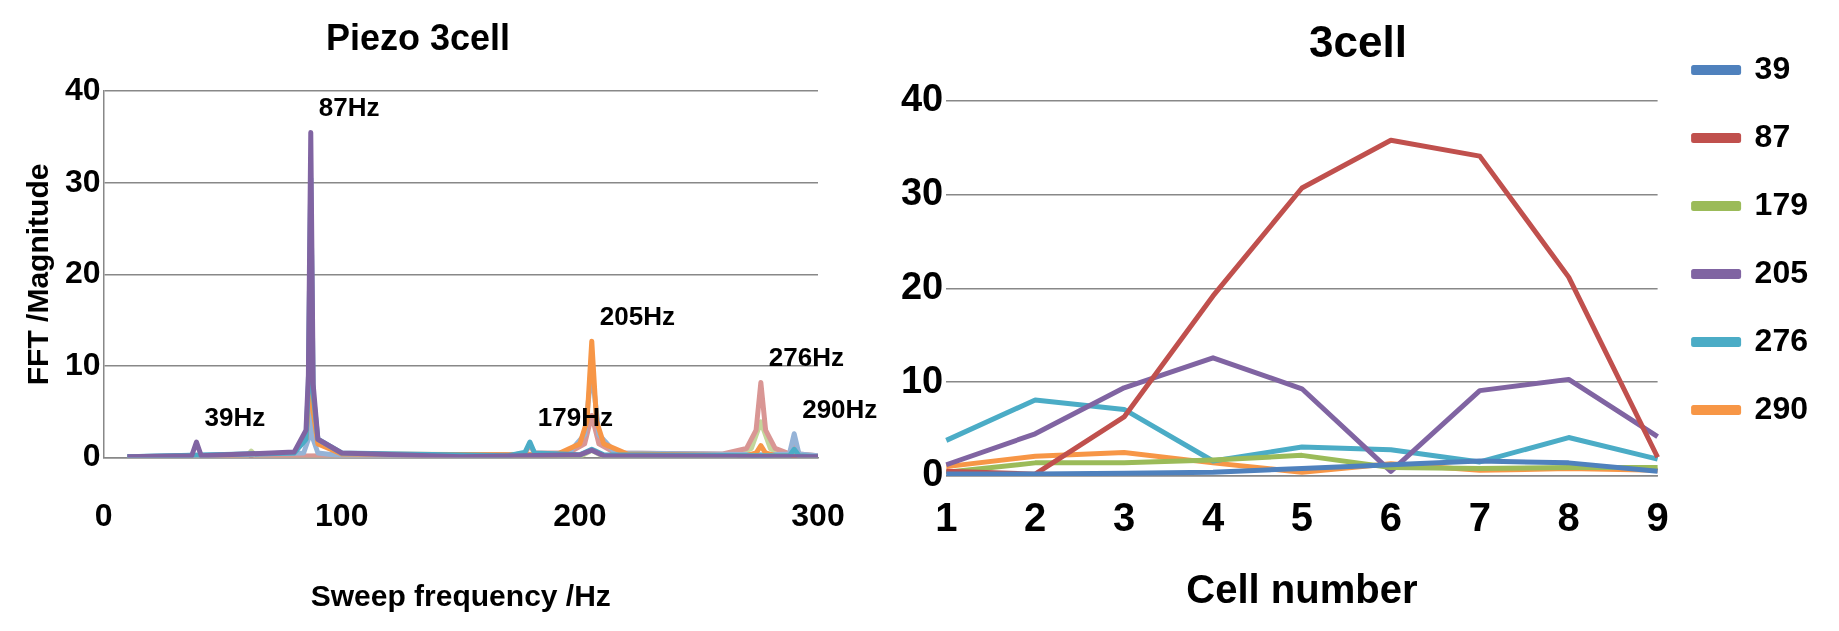 This screenshot has width=1839, height=631. Describe the element at coordinates (1302, 589) in the screenshot. I see `x-axis-title: Cell number` at that location.